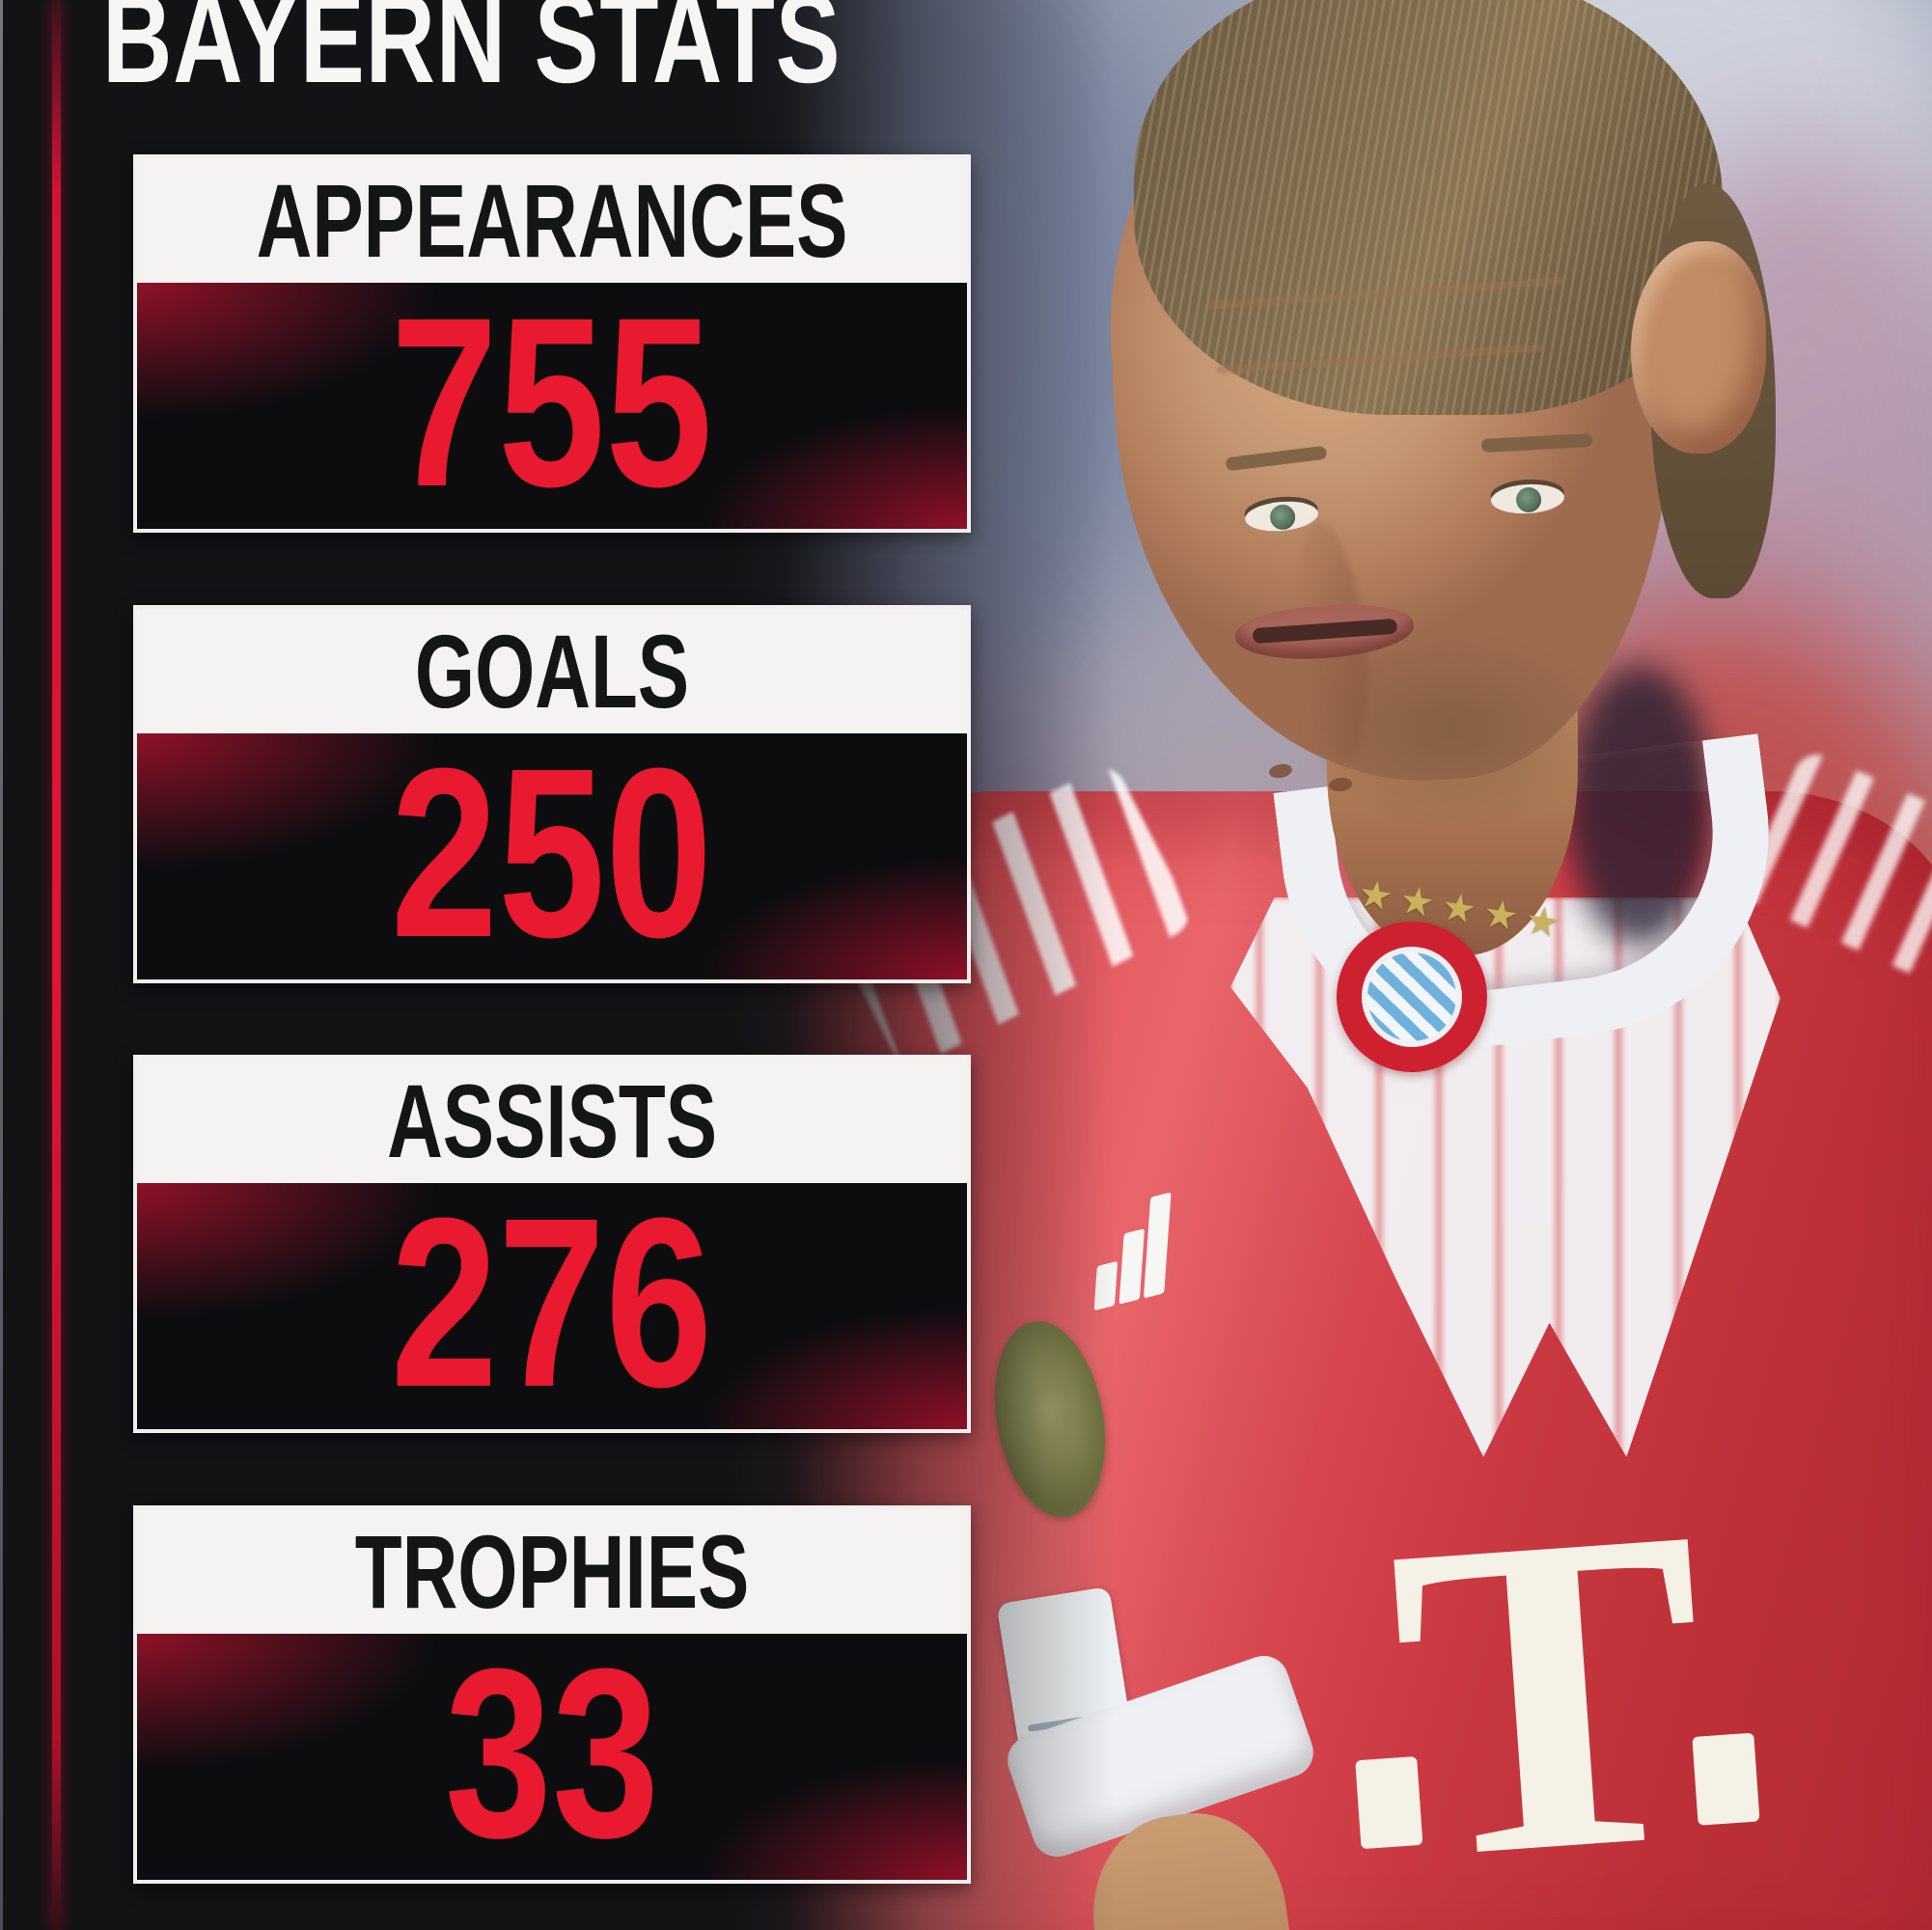 The height and width of the screenshot is (1930, 1932). I want to click on stat-value-panel: 755, so click(552, 406).